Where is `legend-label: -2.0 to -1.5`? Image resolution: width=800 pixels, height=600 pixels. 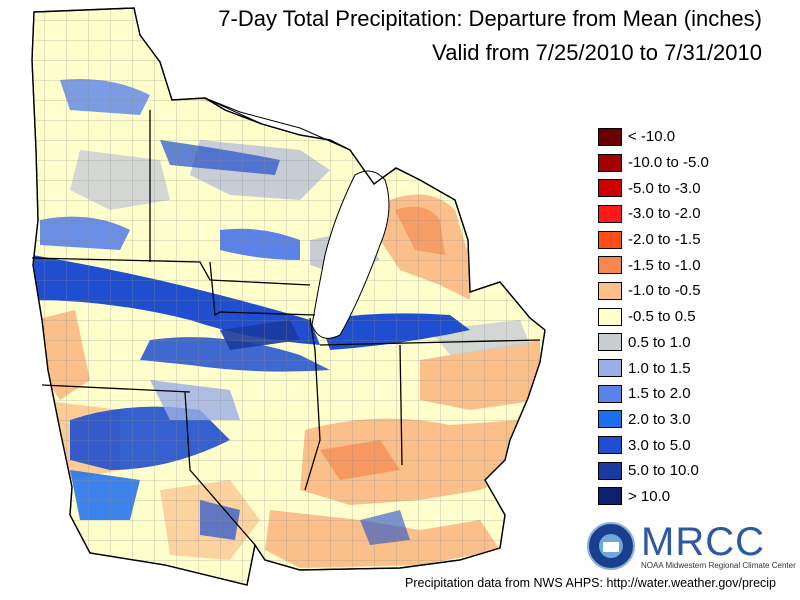
legend-label: -2.0 to -1.5 is located at coordinates (664, 240).